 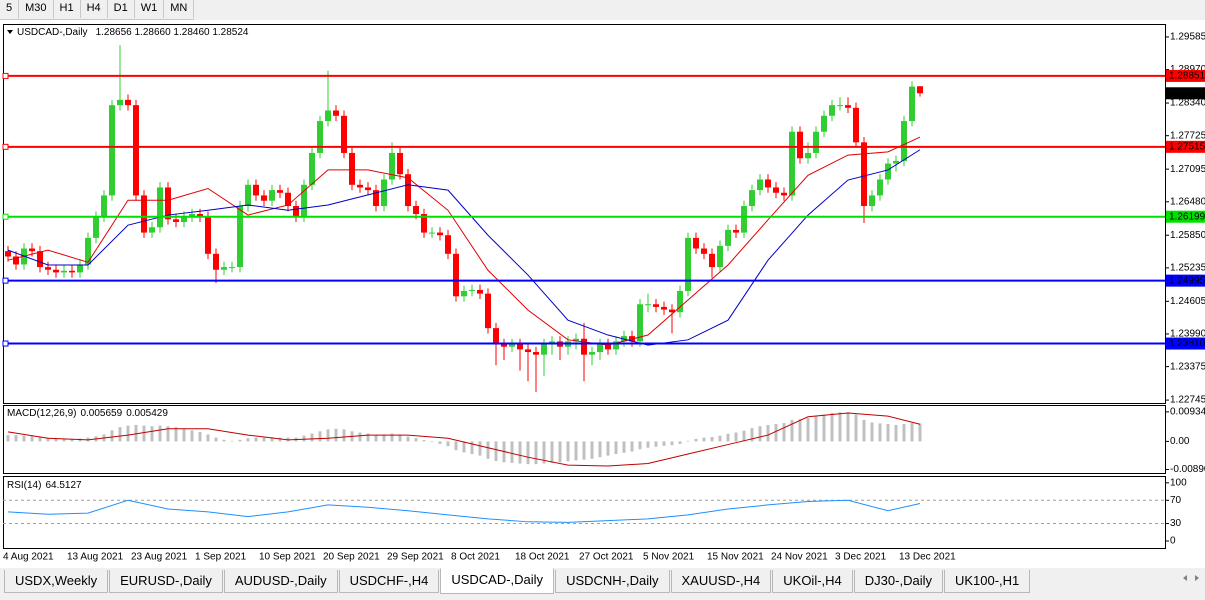 I want to click on rsi-panel-frame, so click(x=584, y=512).